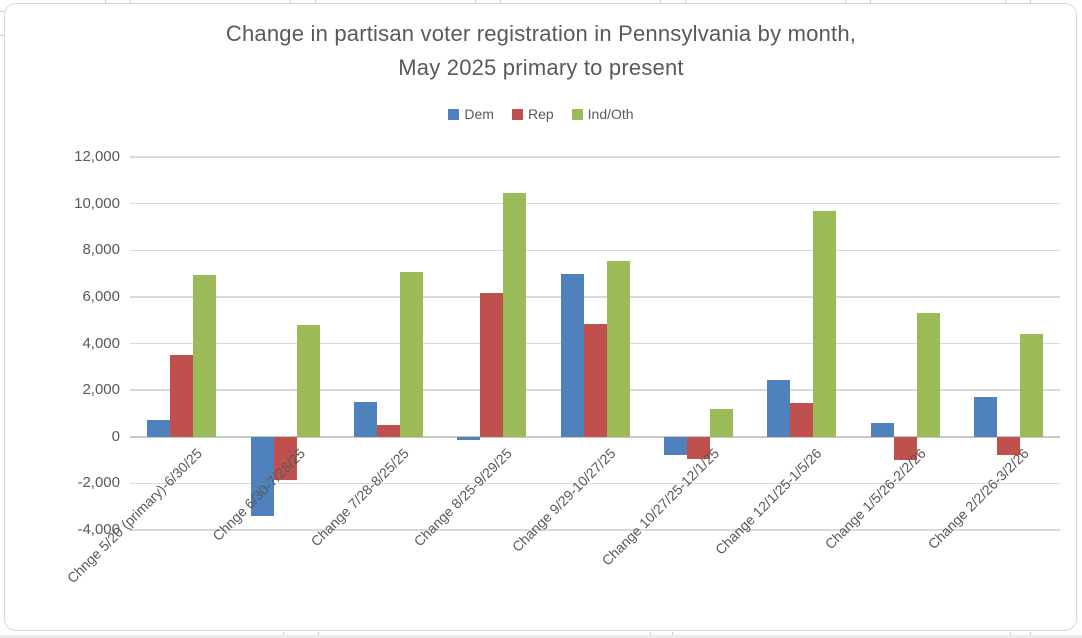 Image resolution: width=1082 pixels, height=638 pixels. Describe the element at coordinates (479, 114) in the screenshot. I see `legend-label: Dem` at that location.